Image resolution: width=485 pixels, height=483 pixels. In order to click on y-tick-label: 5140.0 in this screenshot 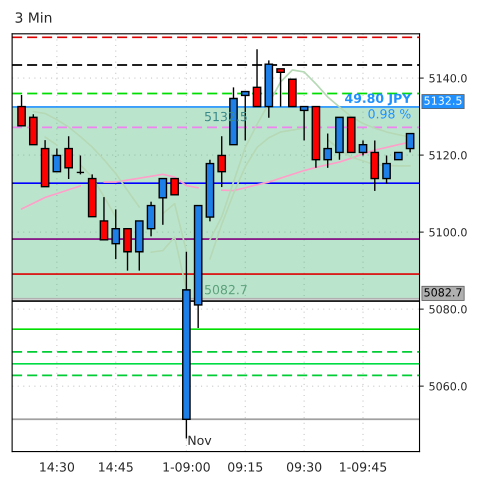, I will do `click(448, 78)`.